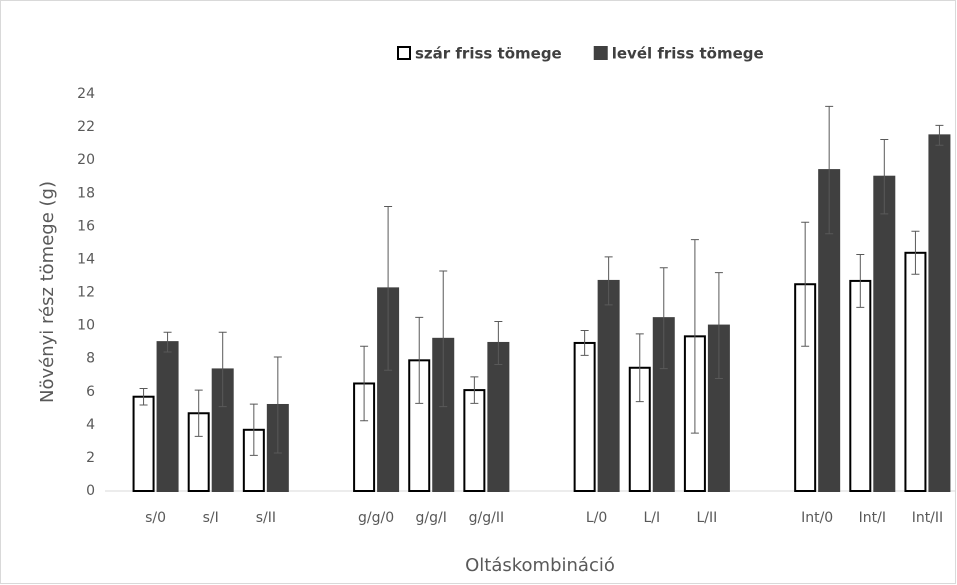 The image size is (957, 585). Describe the element at coordinates (651, 518) in the screenshot. I see `x-tick-label: L/I` at that location.